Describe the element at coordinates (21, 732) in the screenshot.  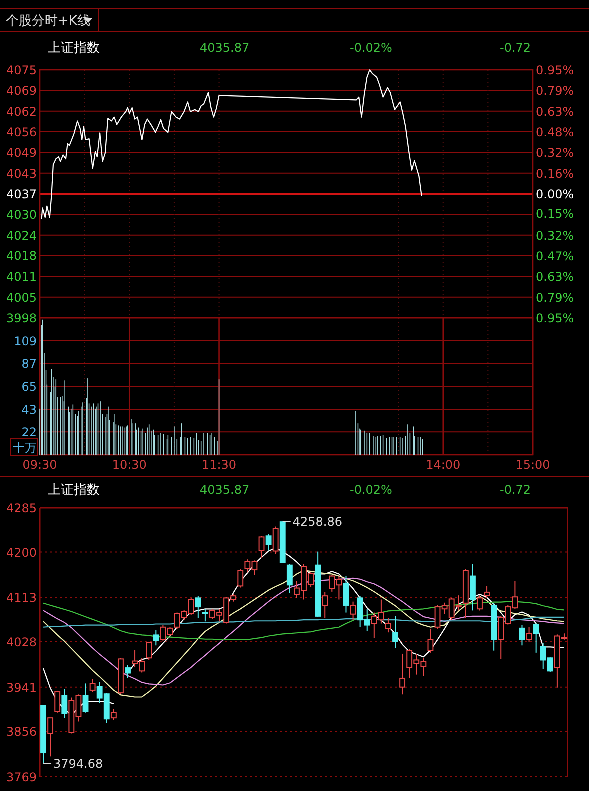
I see `y-tick-label: 3856` at that location.